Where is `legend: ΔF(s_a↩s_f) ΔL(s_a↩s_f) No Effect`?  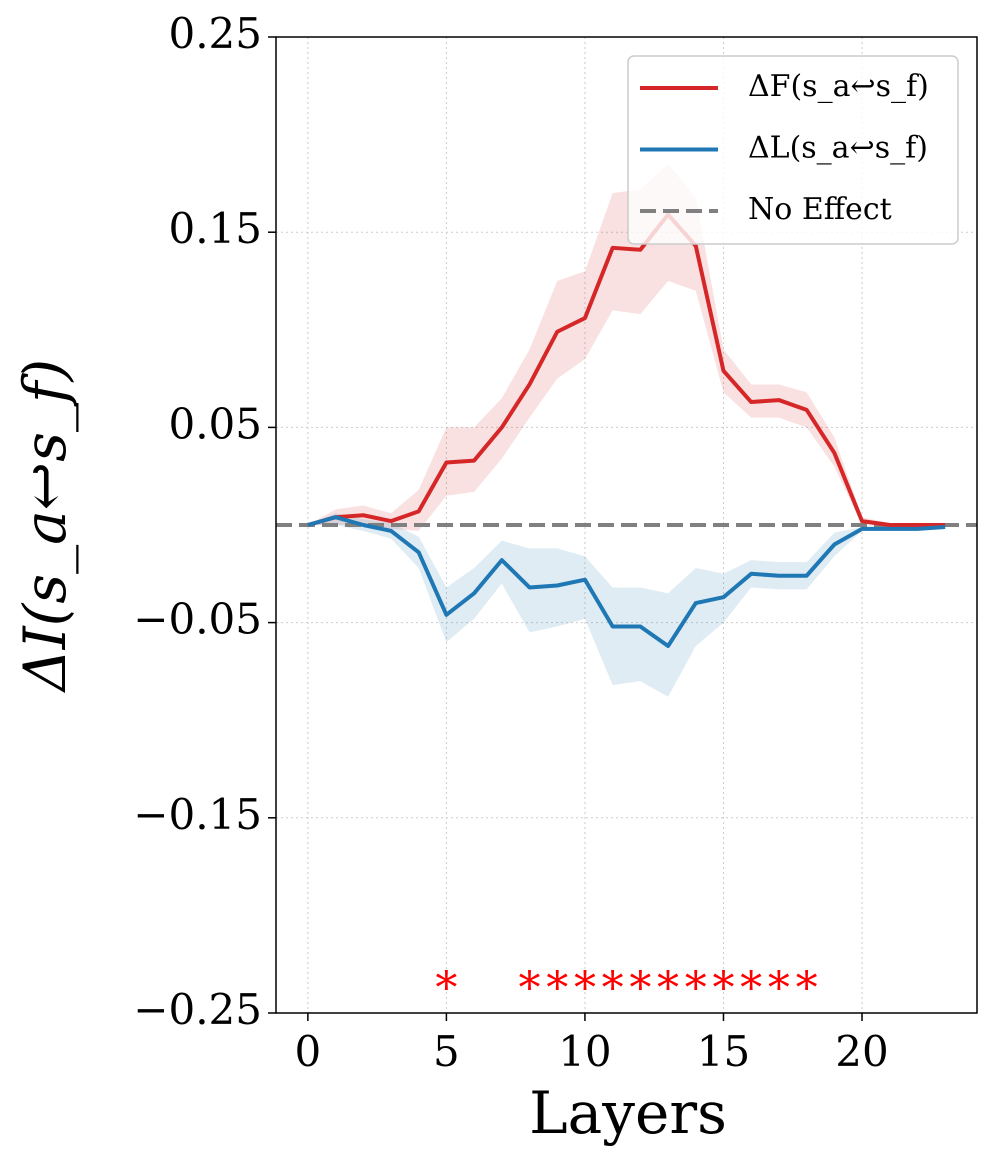 legend: ΔF(s_a↩s_f) ΔL(s_a↩s_f) No Effect is located at coordinates (793, 150).